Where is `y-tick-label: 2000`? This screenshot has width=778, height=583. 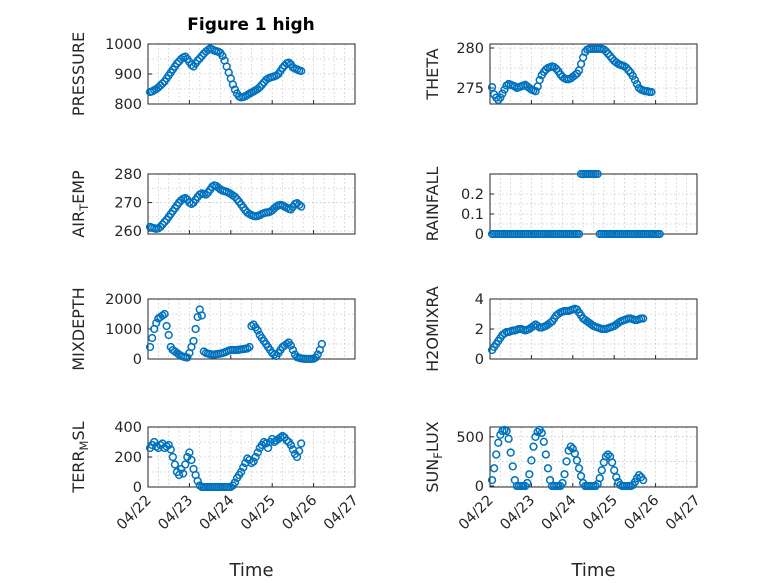
y-tick-label: 2000 is located at coordinates (123, 300).